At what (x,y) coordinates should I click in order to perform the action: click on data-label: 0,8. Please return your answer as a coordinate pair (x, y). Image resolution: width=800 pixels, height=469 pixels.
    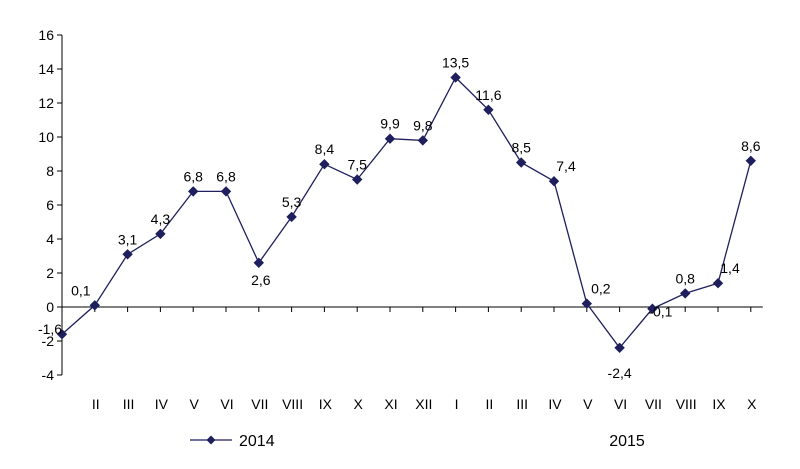
    Looking at the image, I should click on (685, 278).